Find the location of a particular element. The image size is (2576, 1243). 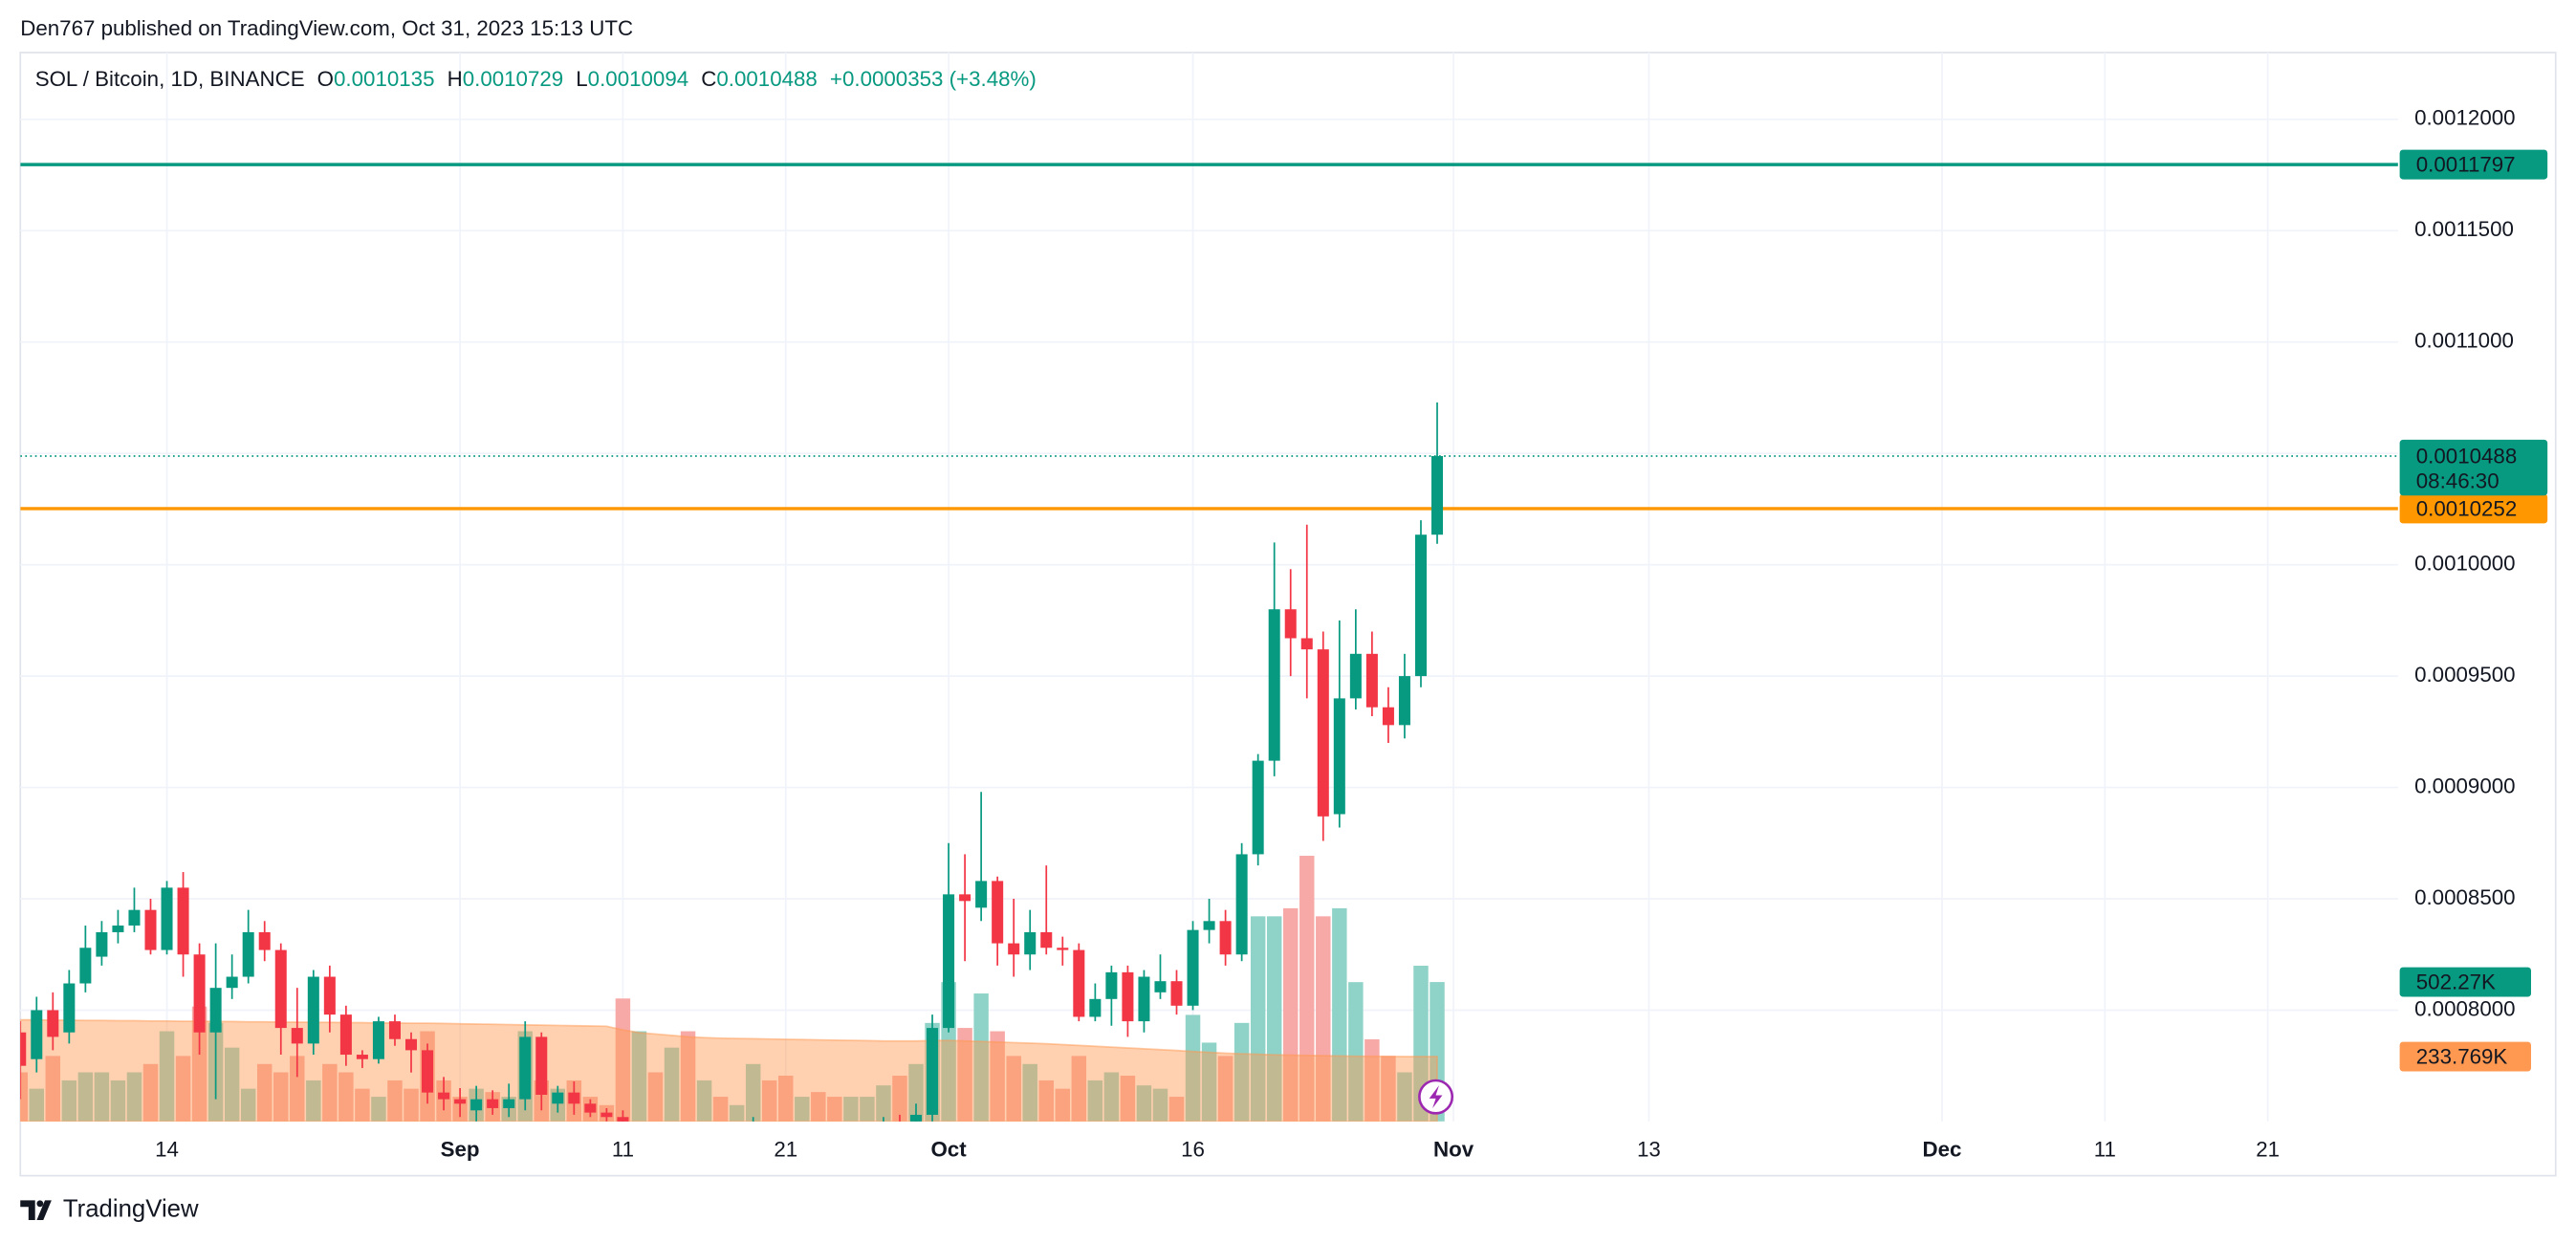

y-tick-label: 0.0012000 is located at coordinates (2464, 118).